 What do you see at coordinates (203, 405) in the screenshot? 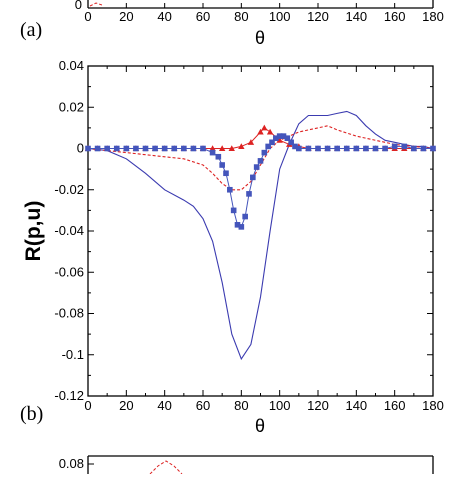
I see `x-tick-label: 60` at bounding box center [203, 405].